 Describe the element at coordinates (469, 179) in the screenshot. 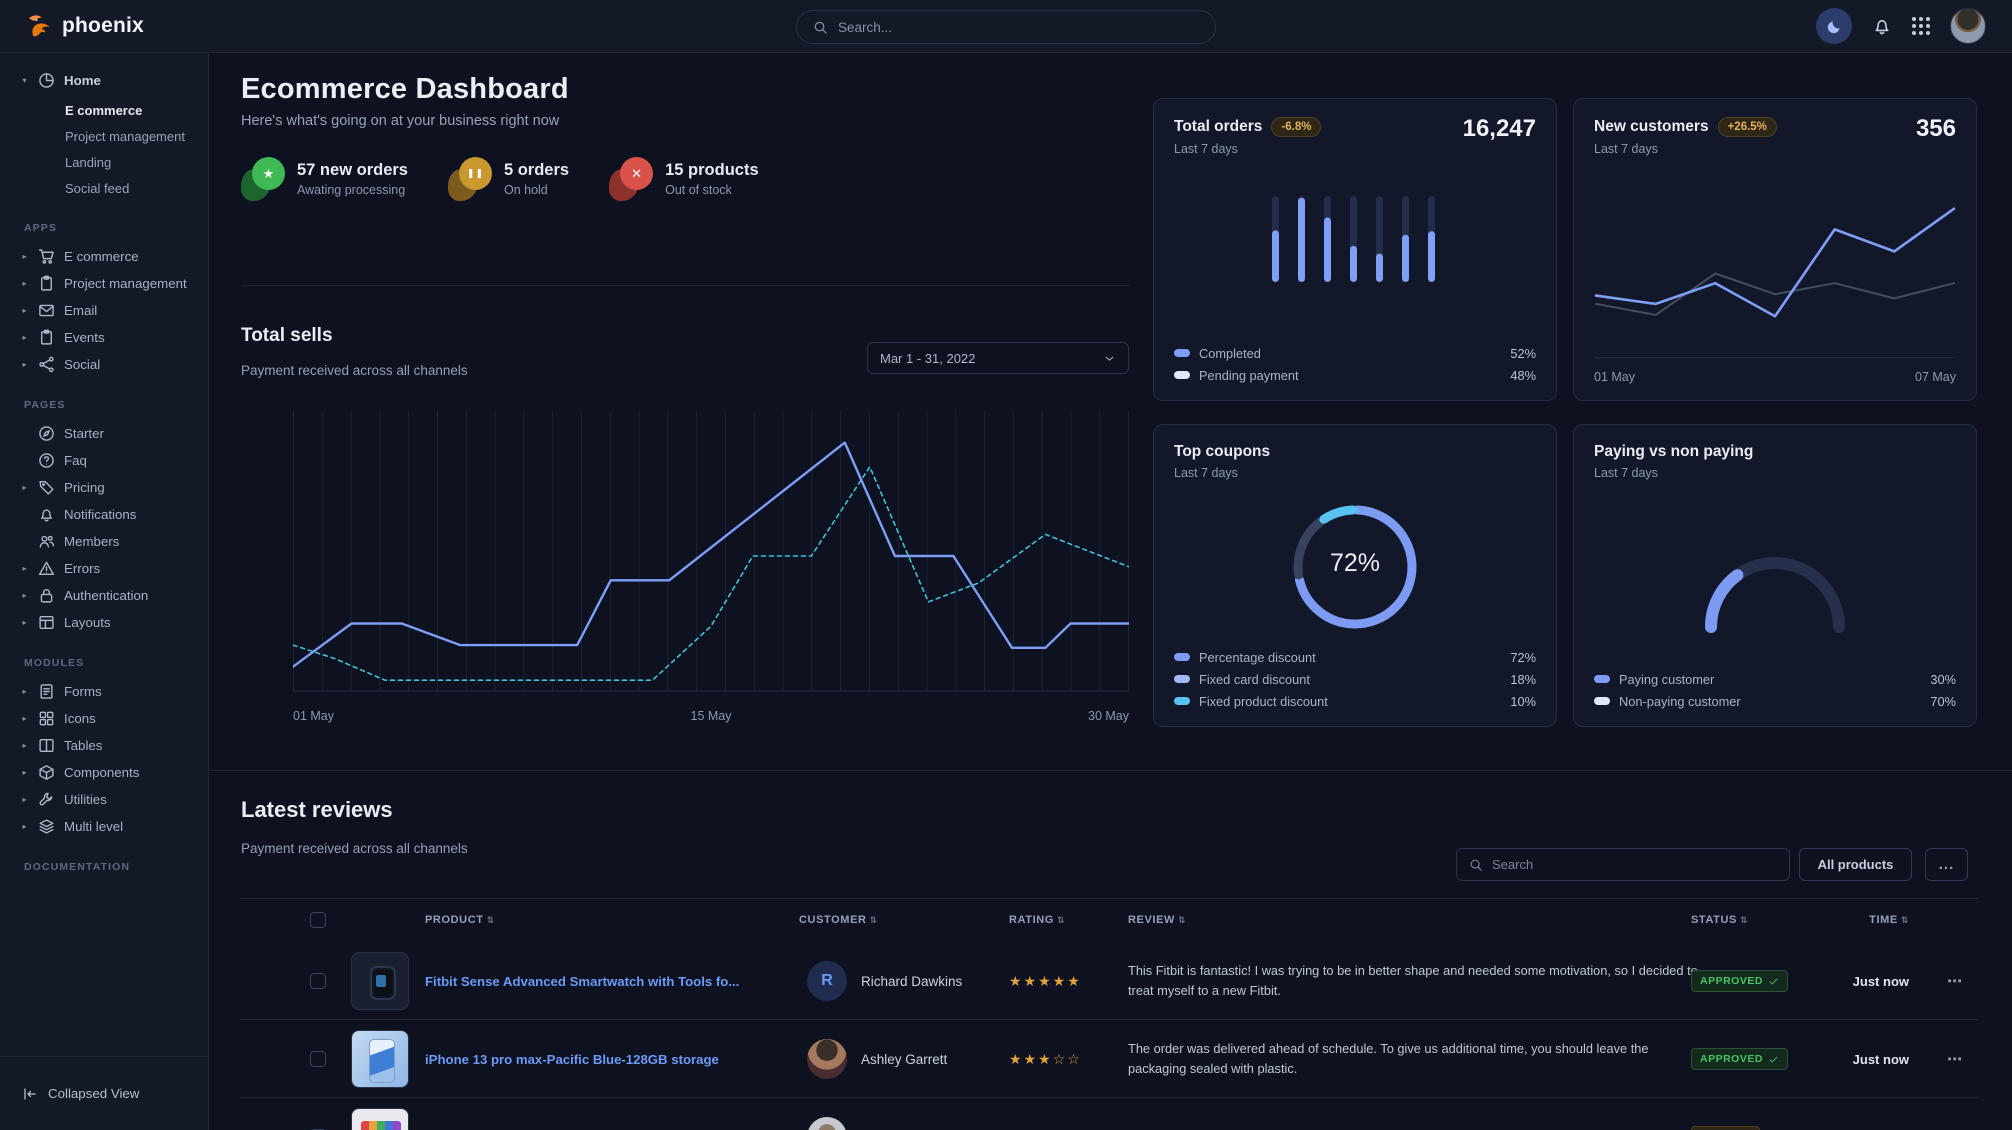

I see `pause-icon: ❚❚` at that location.